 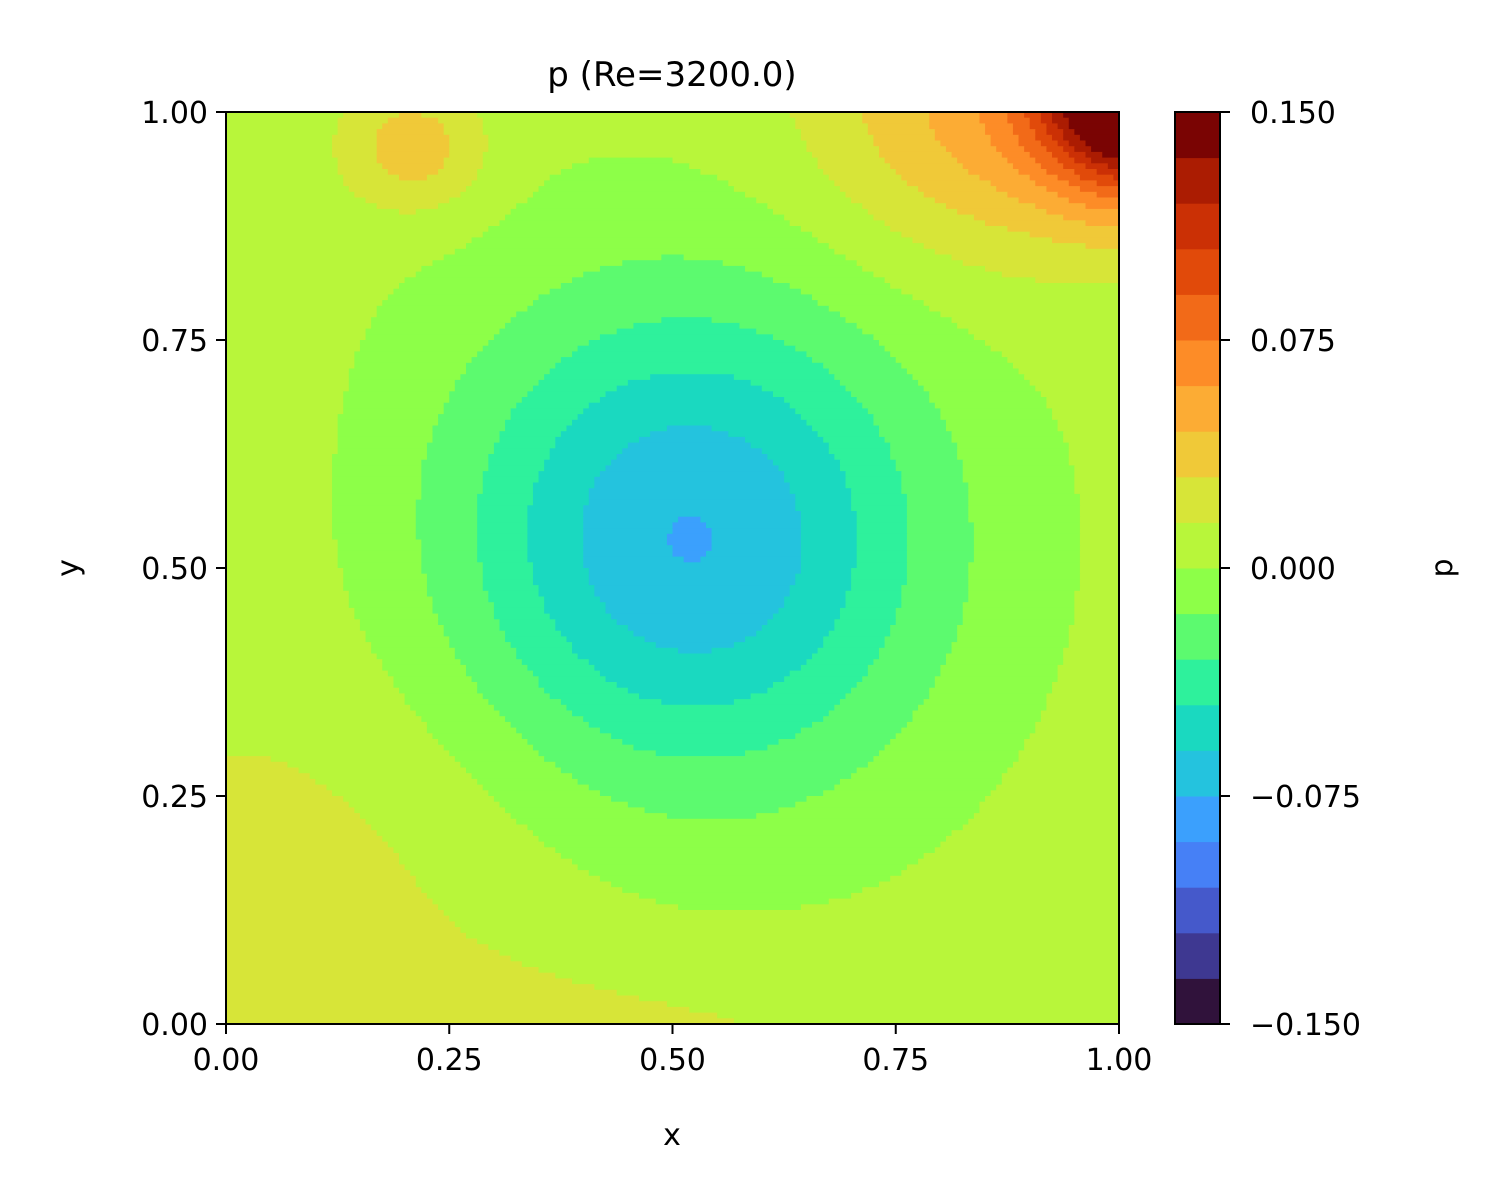 What do you see at coordinates (174, 1025) in the screenshot?
I see `y-tick-label: 0.00` at bounding box center [174, 1025].